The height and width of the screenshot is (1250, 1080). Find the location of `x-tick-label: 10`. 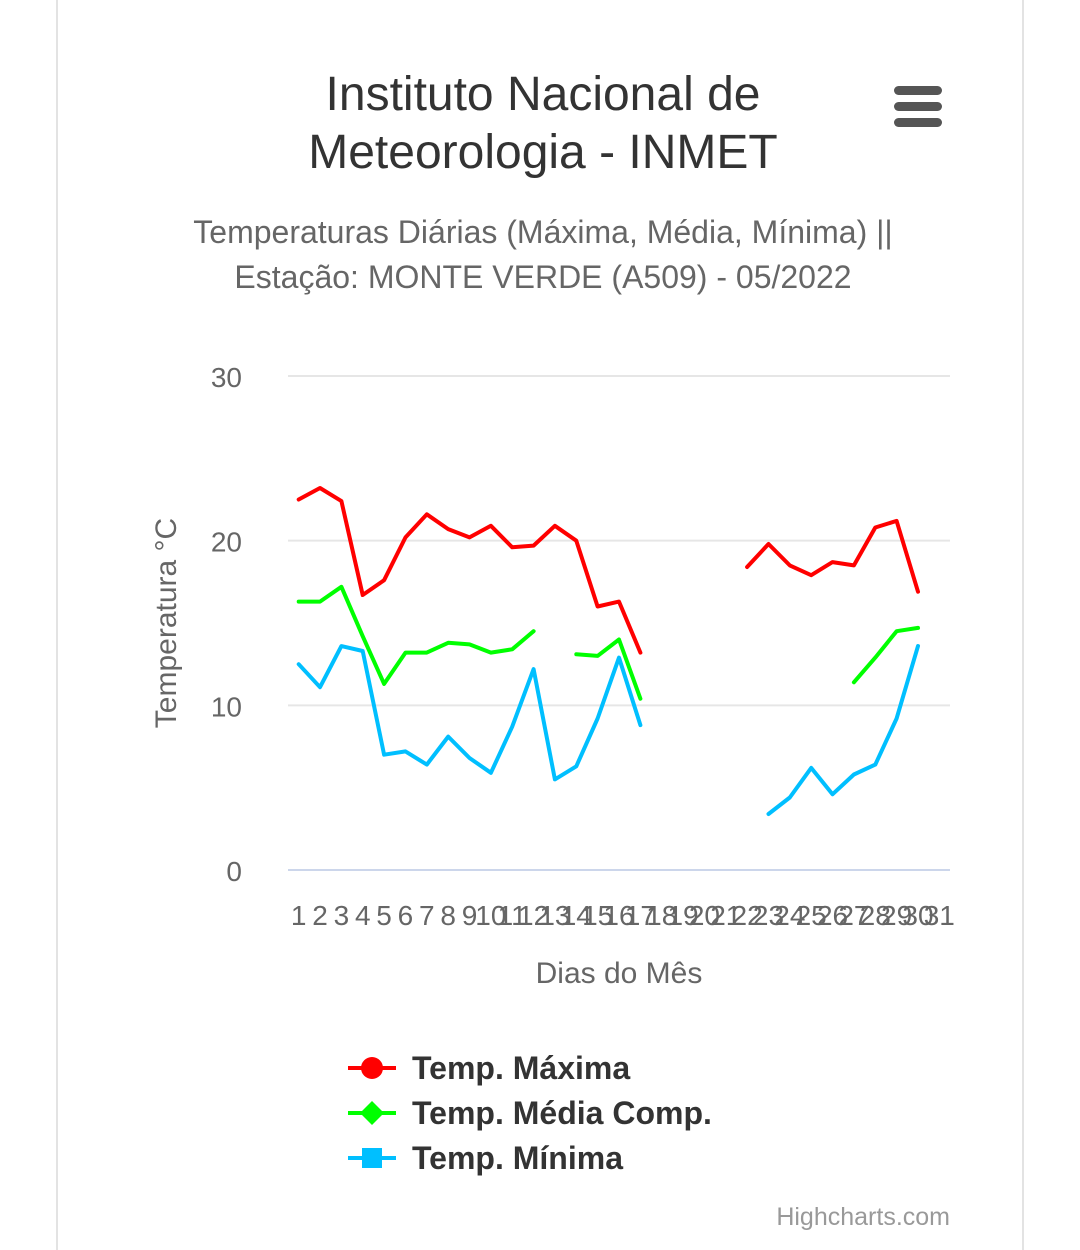

x-tick-label: 10 is located at coordinates (490, 915).